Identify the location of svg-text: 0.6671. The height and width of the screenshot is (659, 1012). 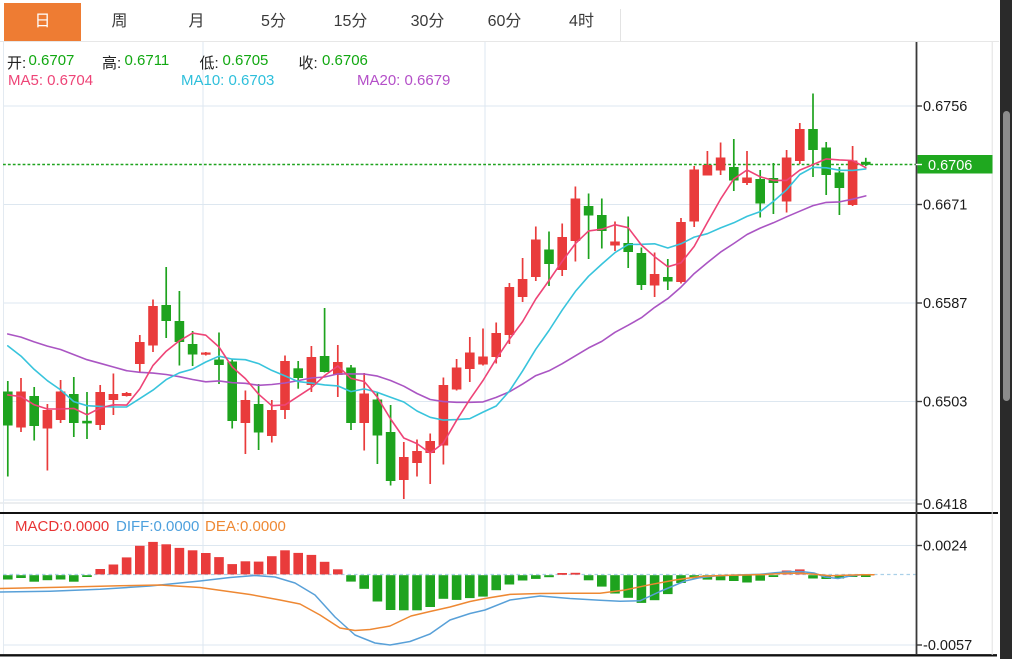
(945, 206).